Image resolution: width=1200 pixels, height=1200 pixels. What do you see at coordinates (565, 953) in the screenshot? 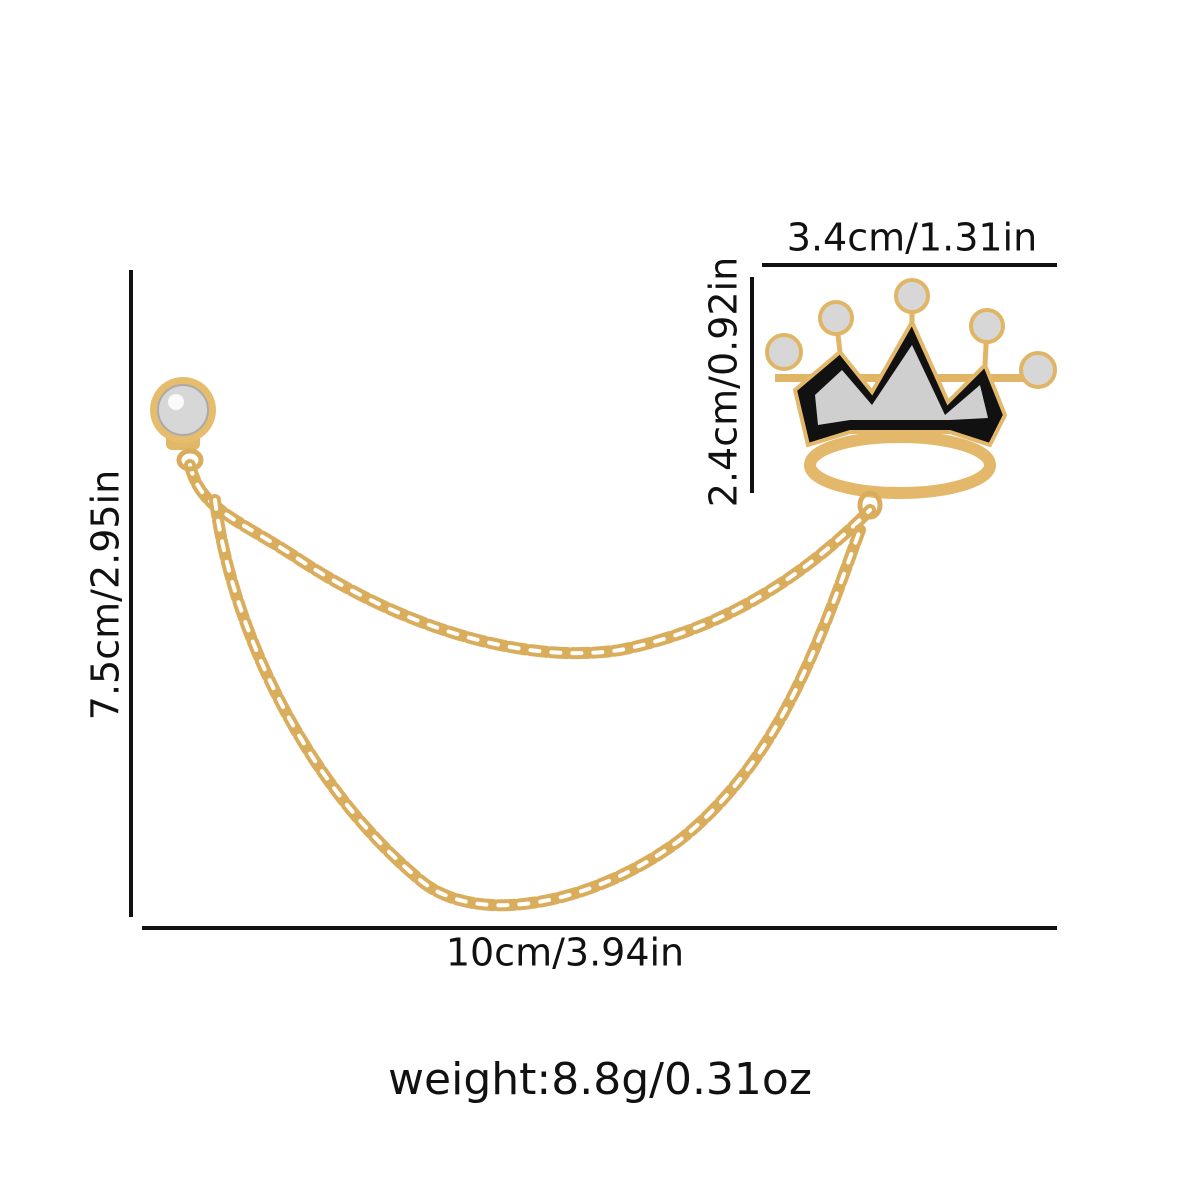
I see `width-label: 10cm/3.94in` at bounding box center [565, 953].